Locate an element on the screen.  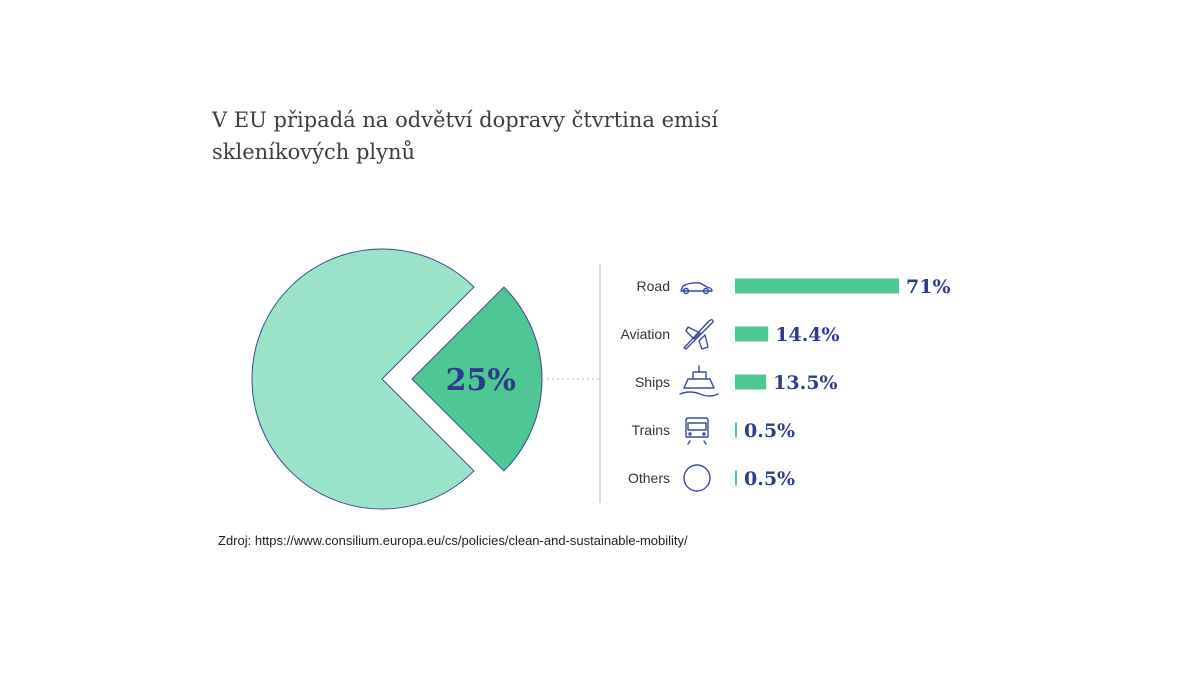
bar-trains is located at coordinates (736, 430).